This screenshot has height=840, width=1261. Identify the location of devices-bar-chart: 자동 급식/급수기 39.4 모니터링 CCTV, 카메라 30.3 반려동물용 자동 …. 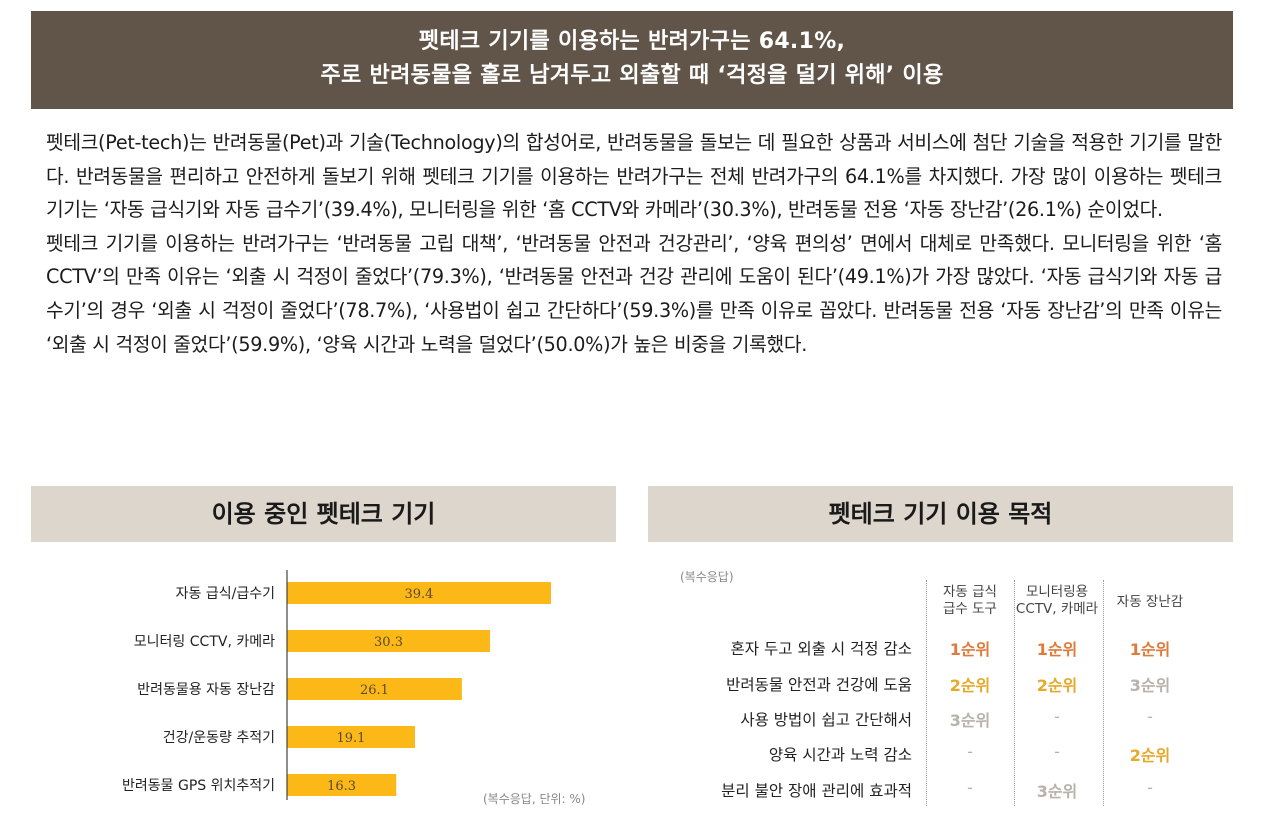
(336, 685).